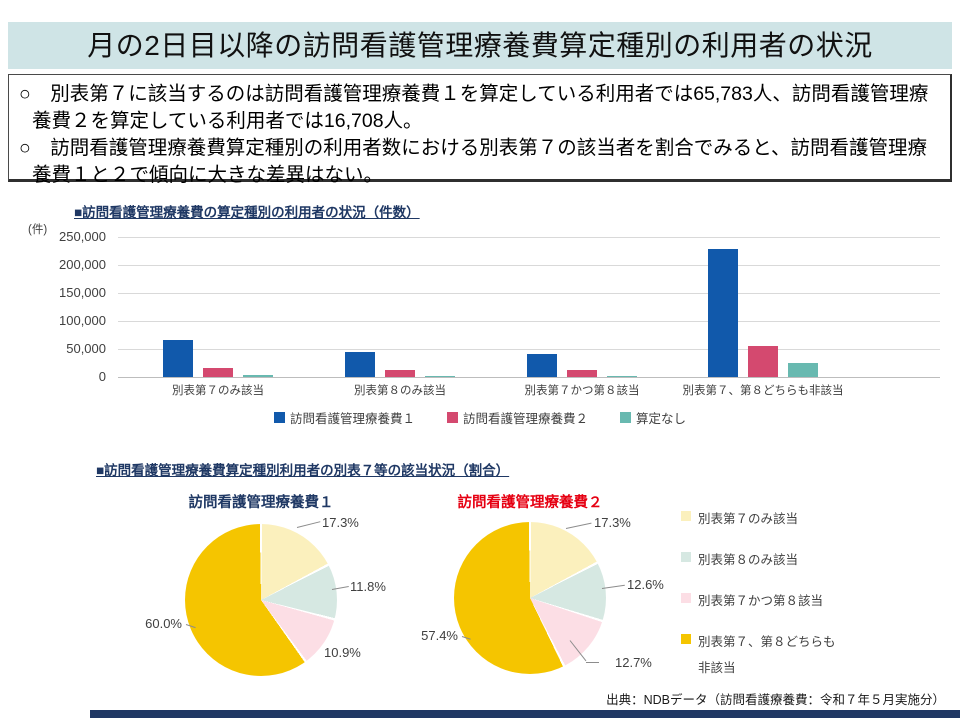  I want to click on bar-legend-item: 訪問看護管理療養費１, so click(344, 417).